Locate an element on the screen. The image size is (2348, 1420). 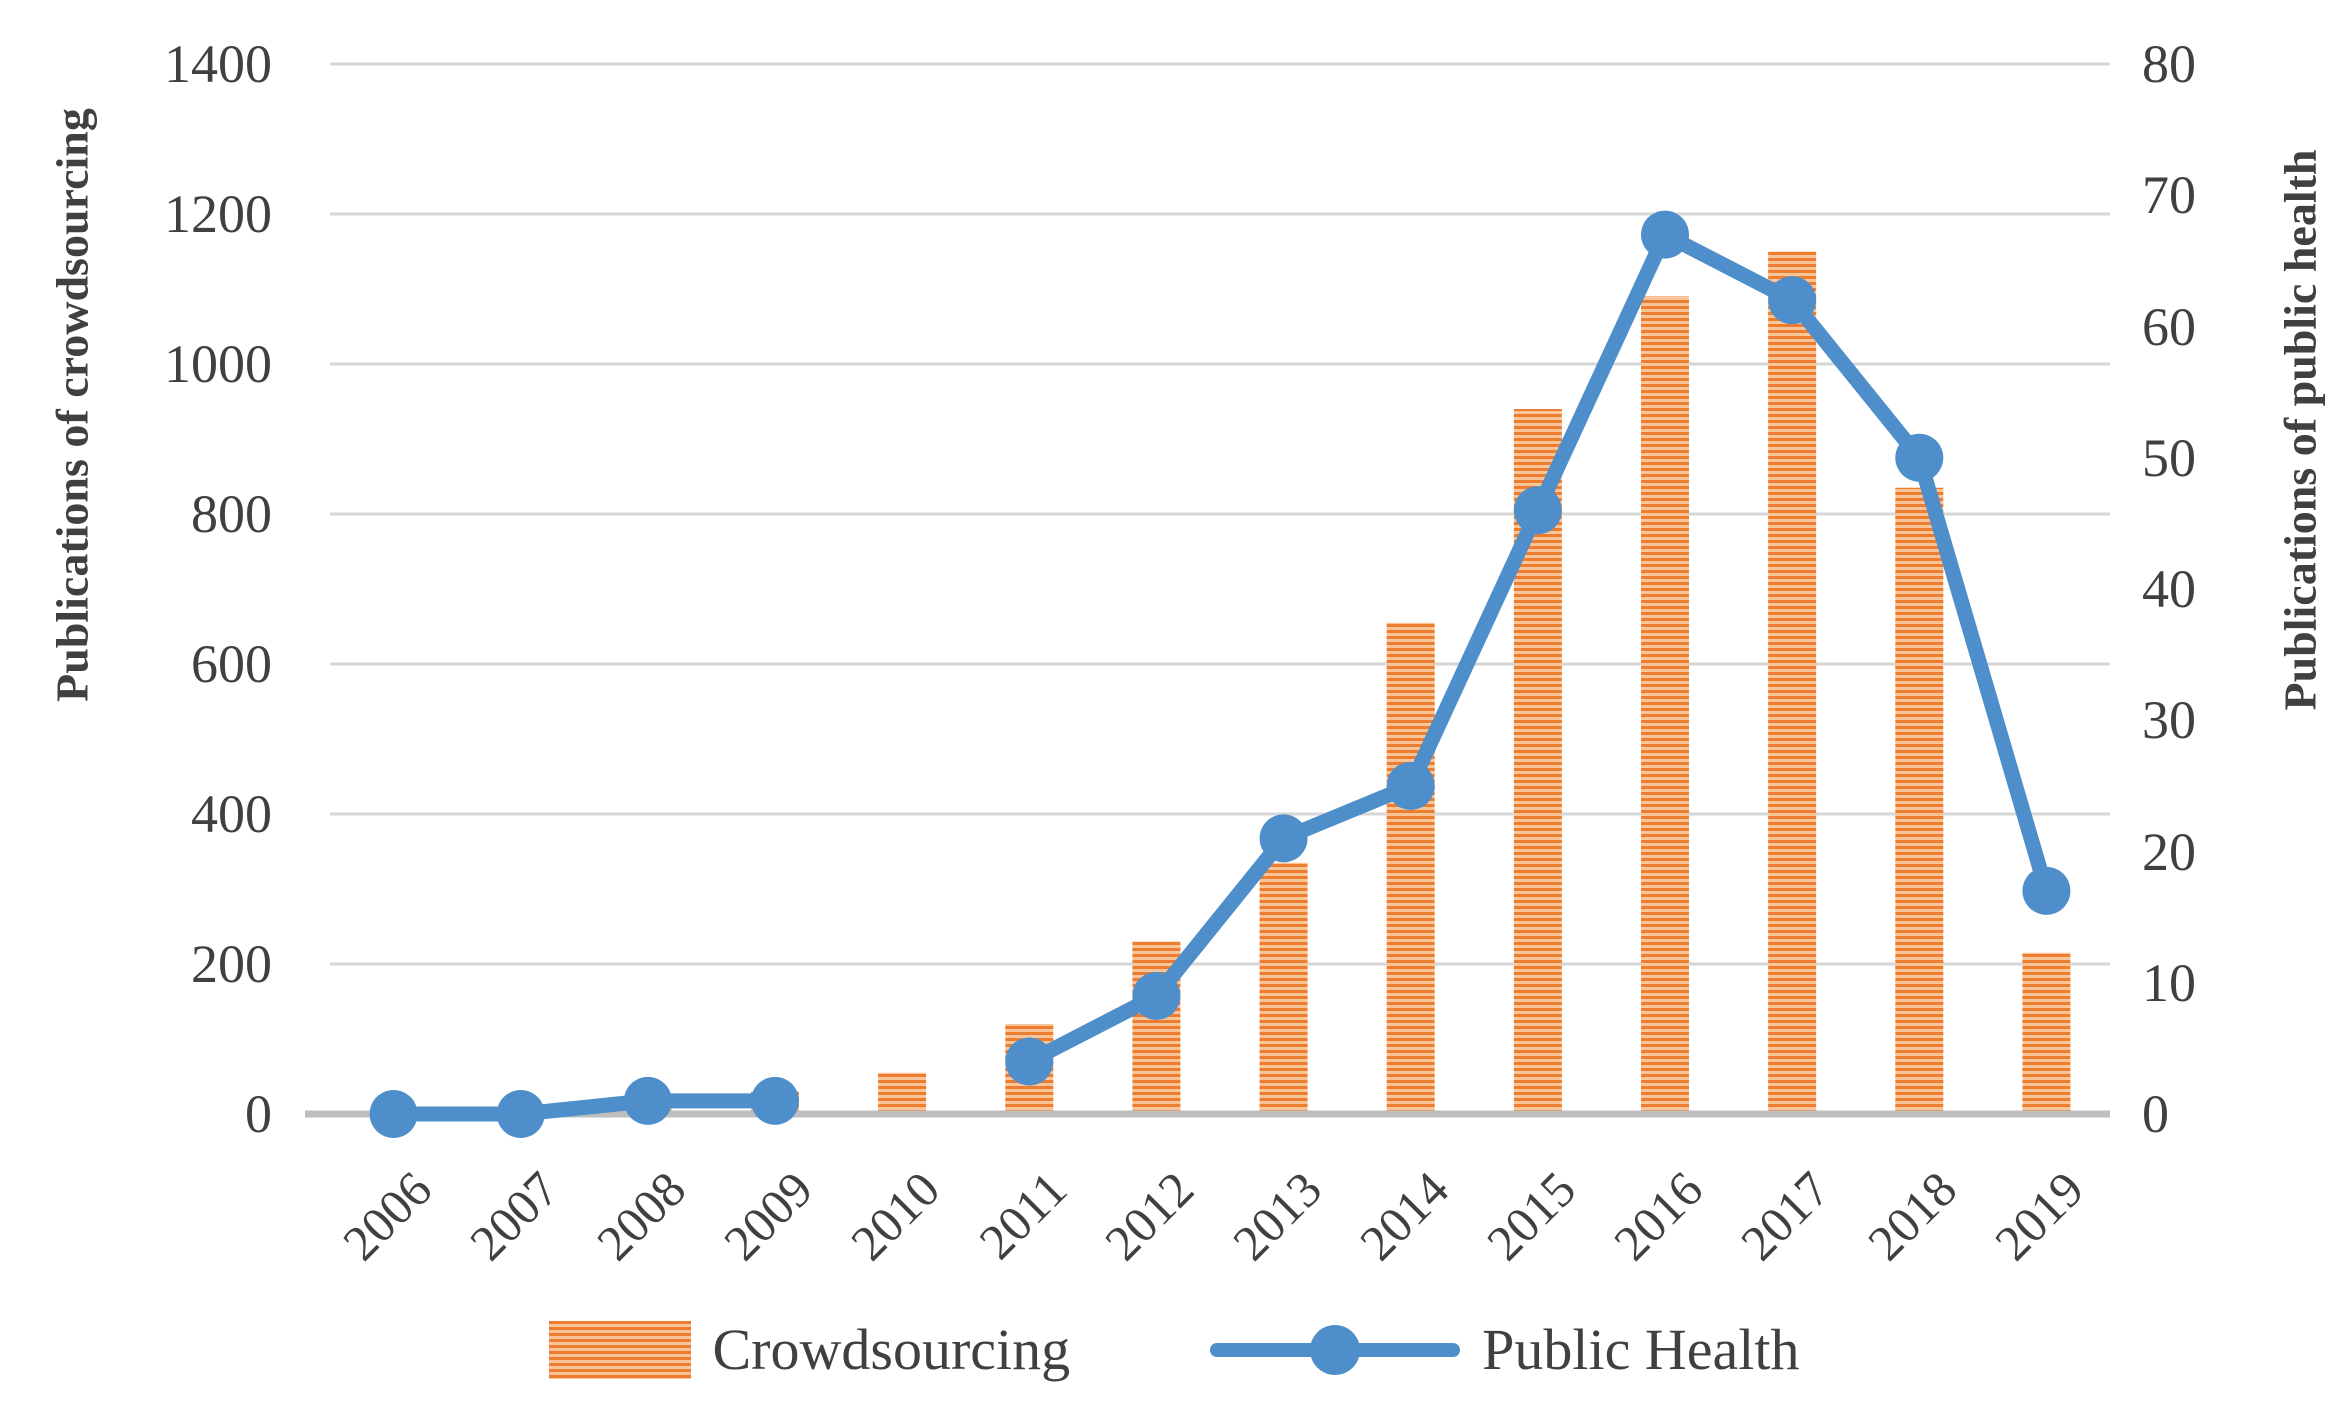
legend-item-public-health: Public Health is located at coordinates (1504, 1349).